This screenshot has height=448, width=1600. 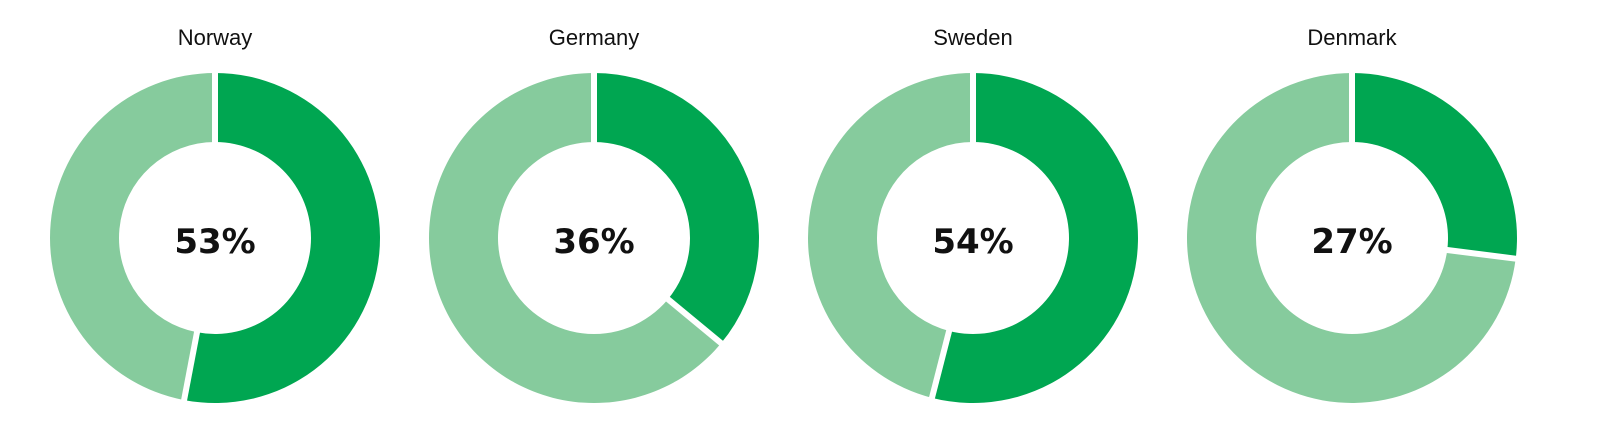 I want to click on chart-title-denmark: Denmark, so click(x=1352, y=37).